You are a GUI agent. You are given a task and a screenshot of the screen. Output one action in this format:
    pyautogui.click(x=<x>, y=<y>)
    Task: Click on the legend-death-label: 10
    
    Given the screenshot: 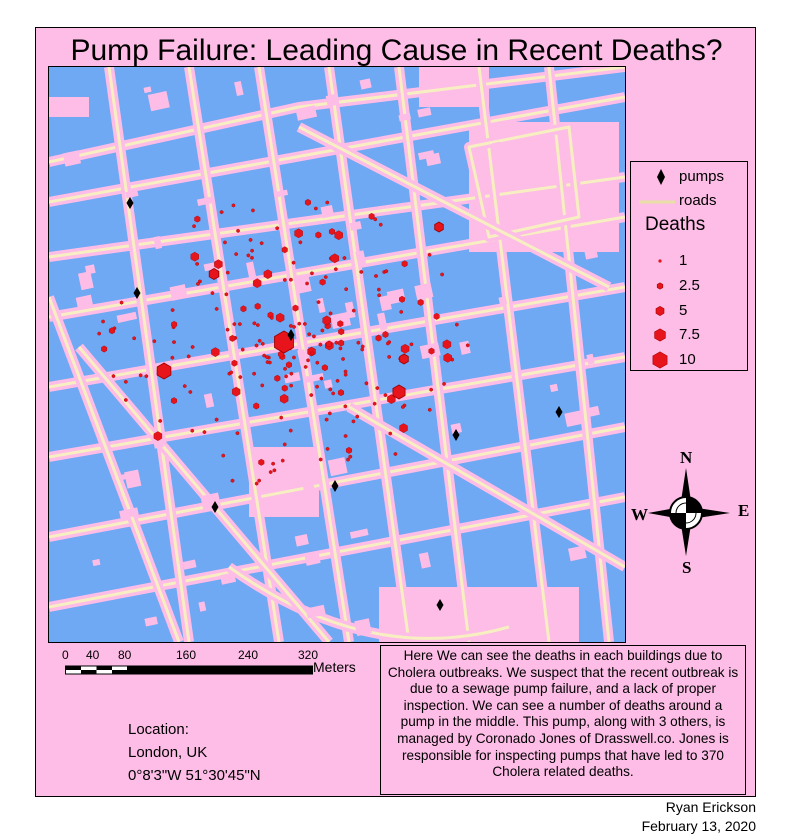 What is the action you would take?
    pyautogui.click(x=687, y=359)
    